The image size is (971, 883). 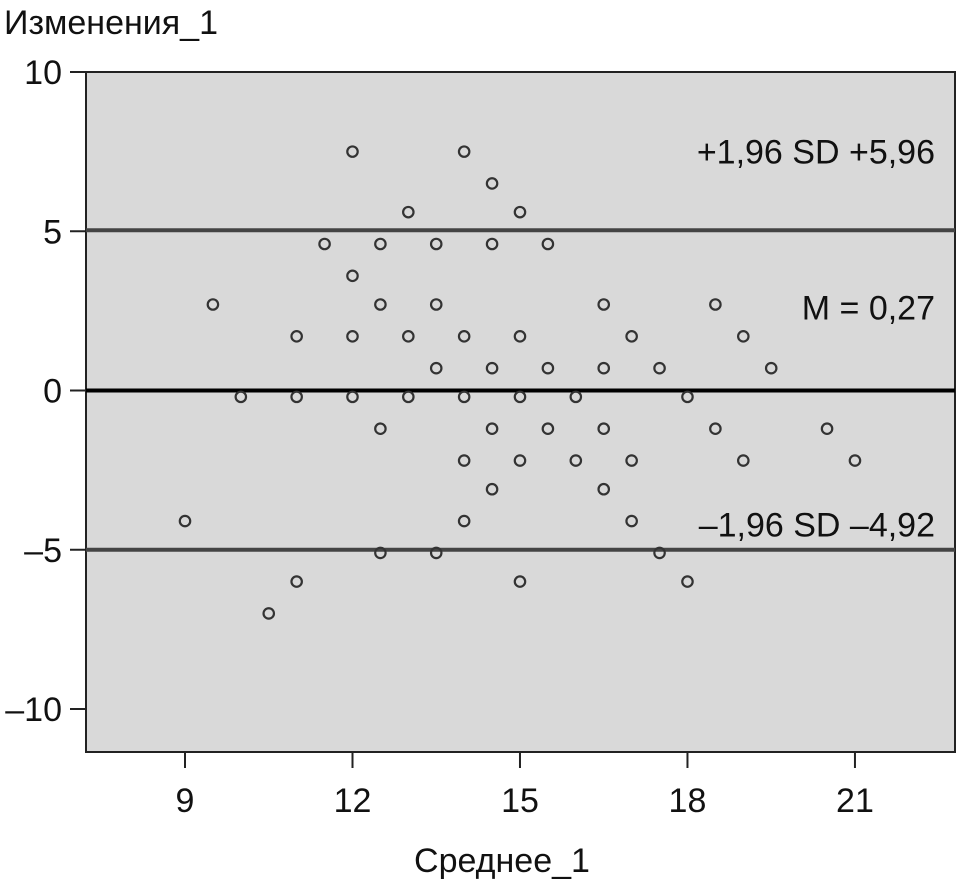 What do you see at coordinates (52, 392) in the screenshot?
I see `y-tick-label: 0` at bounding box center [52, 392].